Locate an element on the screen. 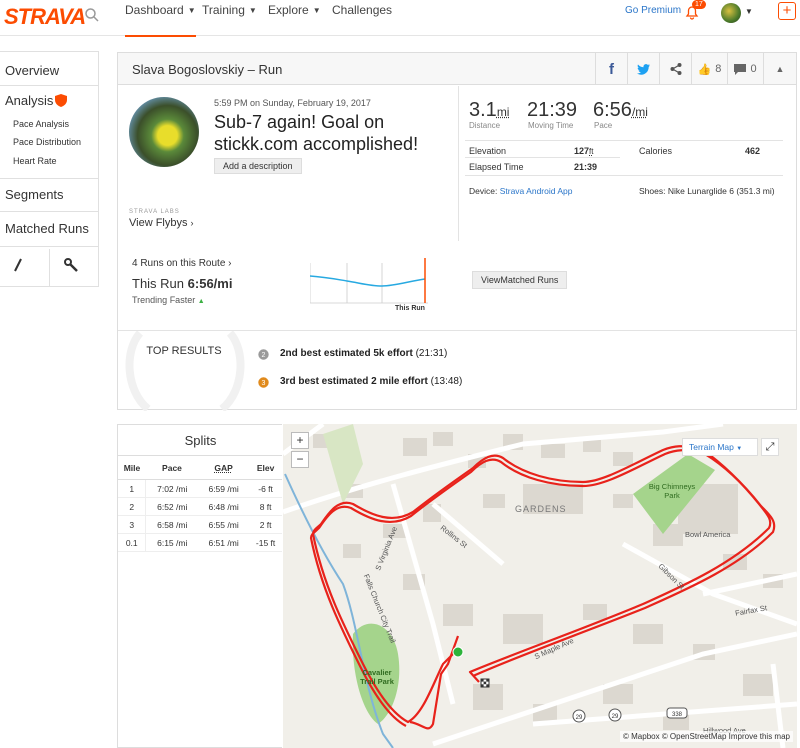 The width and height of the screenshot is (800, 748). thumbs-up-icon: 👍 is located at coordinates (704, 69).